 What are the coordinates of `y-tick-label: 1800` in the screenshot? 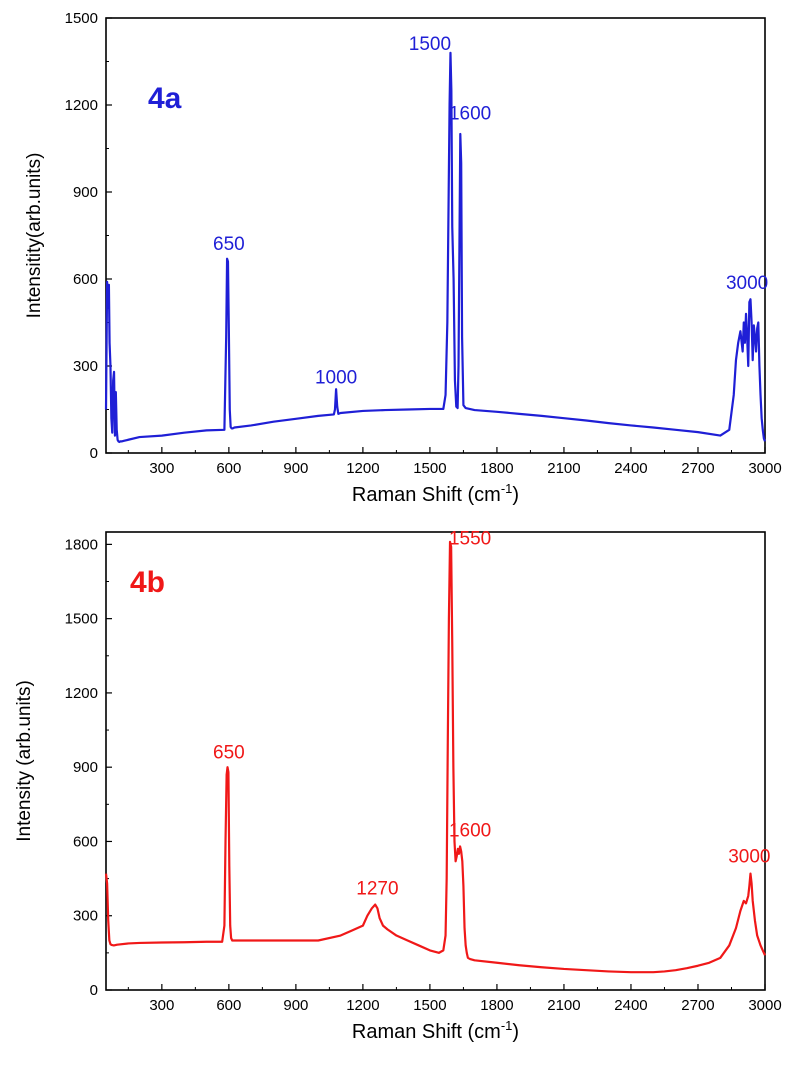 It's located at (81, 544).